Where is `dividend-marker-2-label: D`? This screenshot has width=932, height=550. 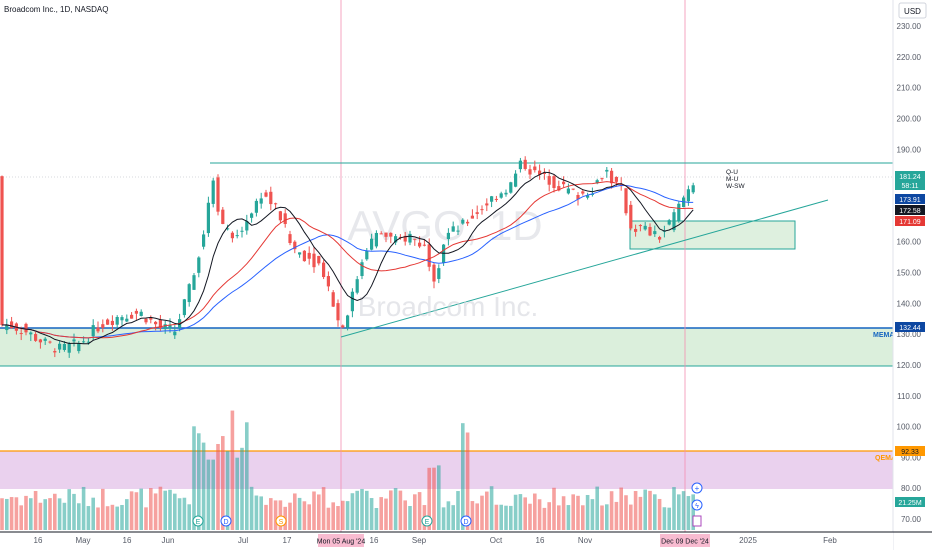
dividend-marker-2-label: D is located at coordinates (465, 522).